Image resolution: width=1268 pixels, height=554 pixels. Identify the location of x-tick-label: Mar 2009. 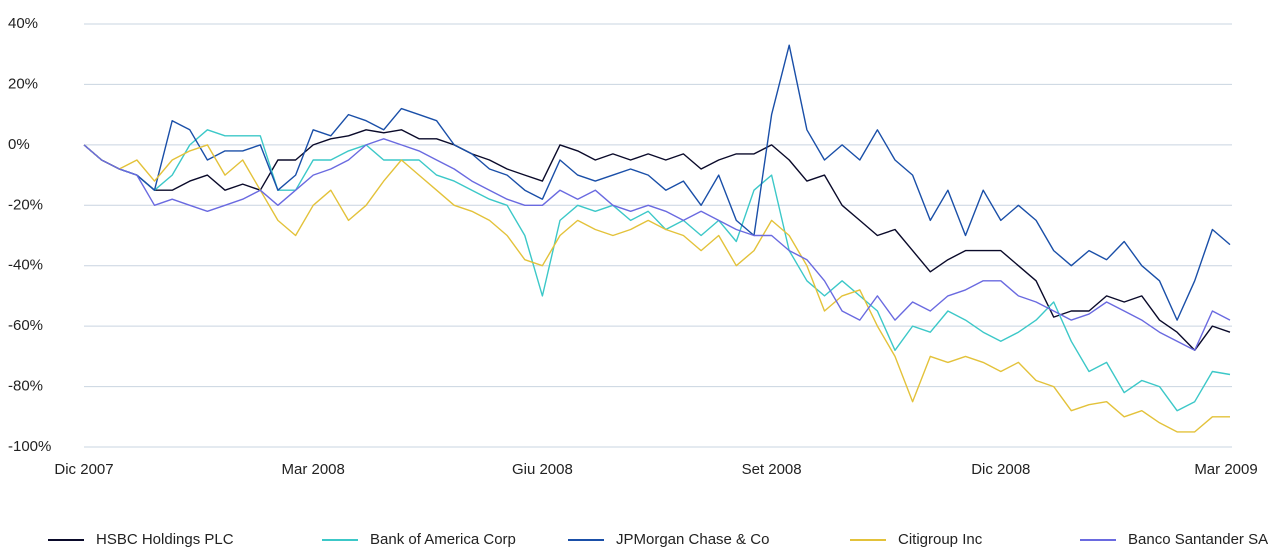
(1225, 469).